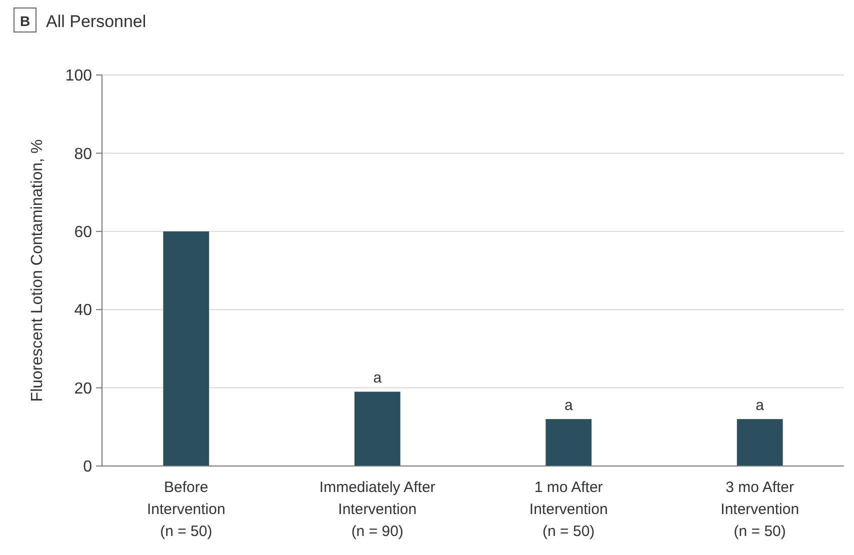  I want to click on y-tick-label: 20, so click(83, 389).